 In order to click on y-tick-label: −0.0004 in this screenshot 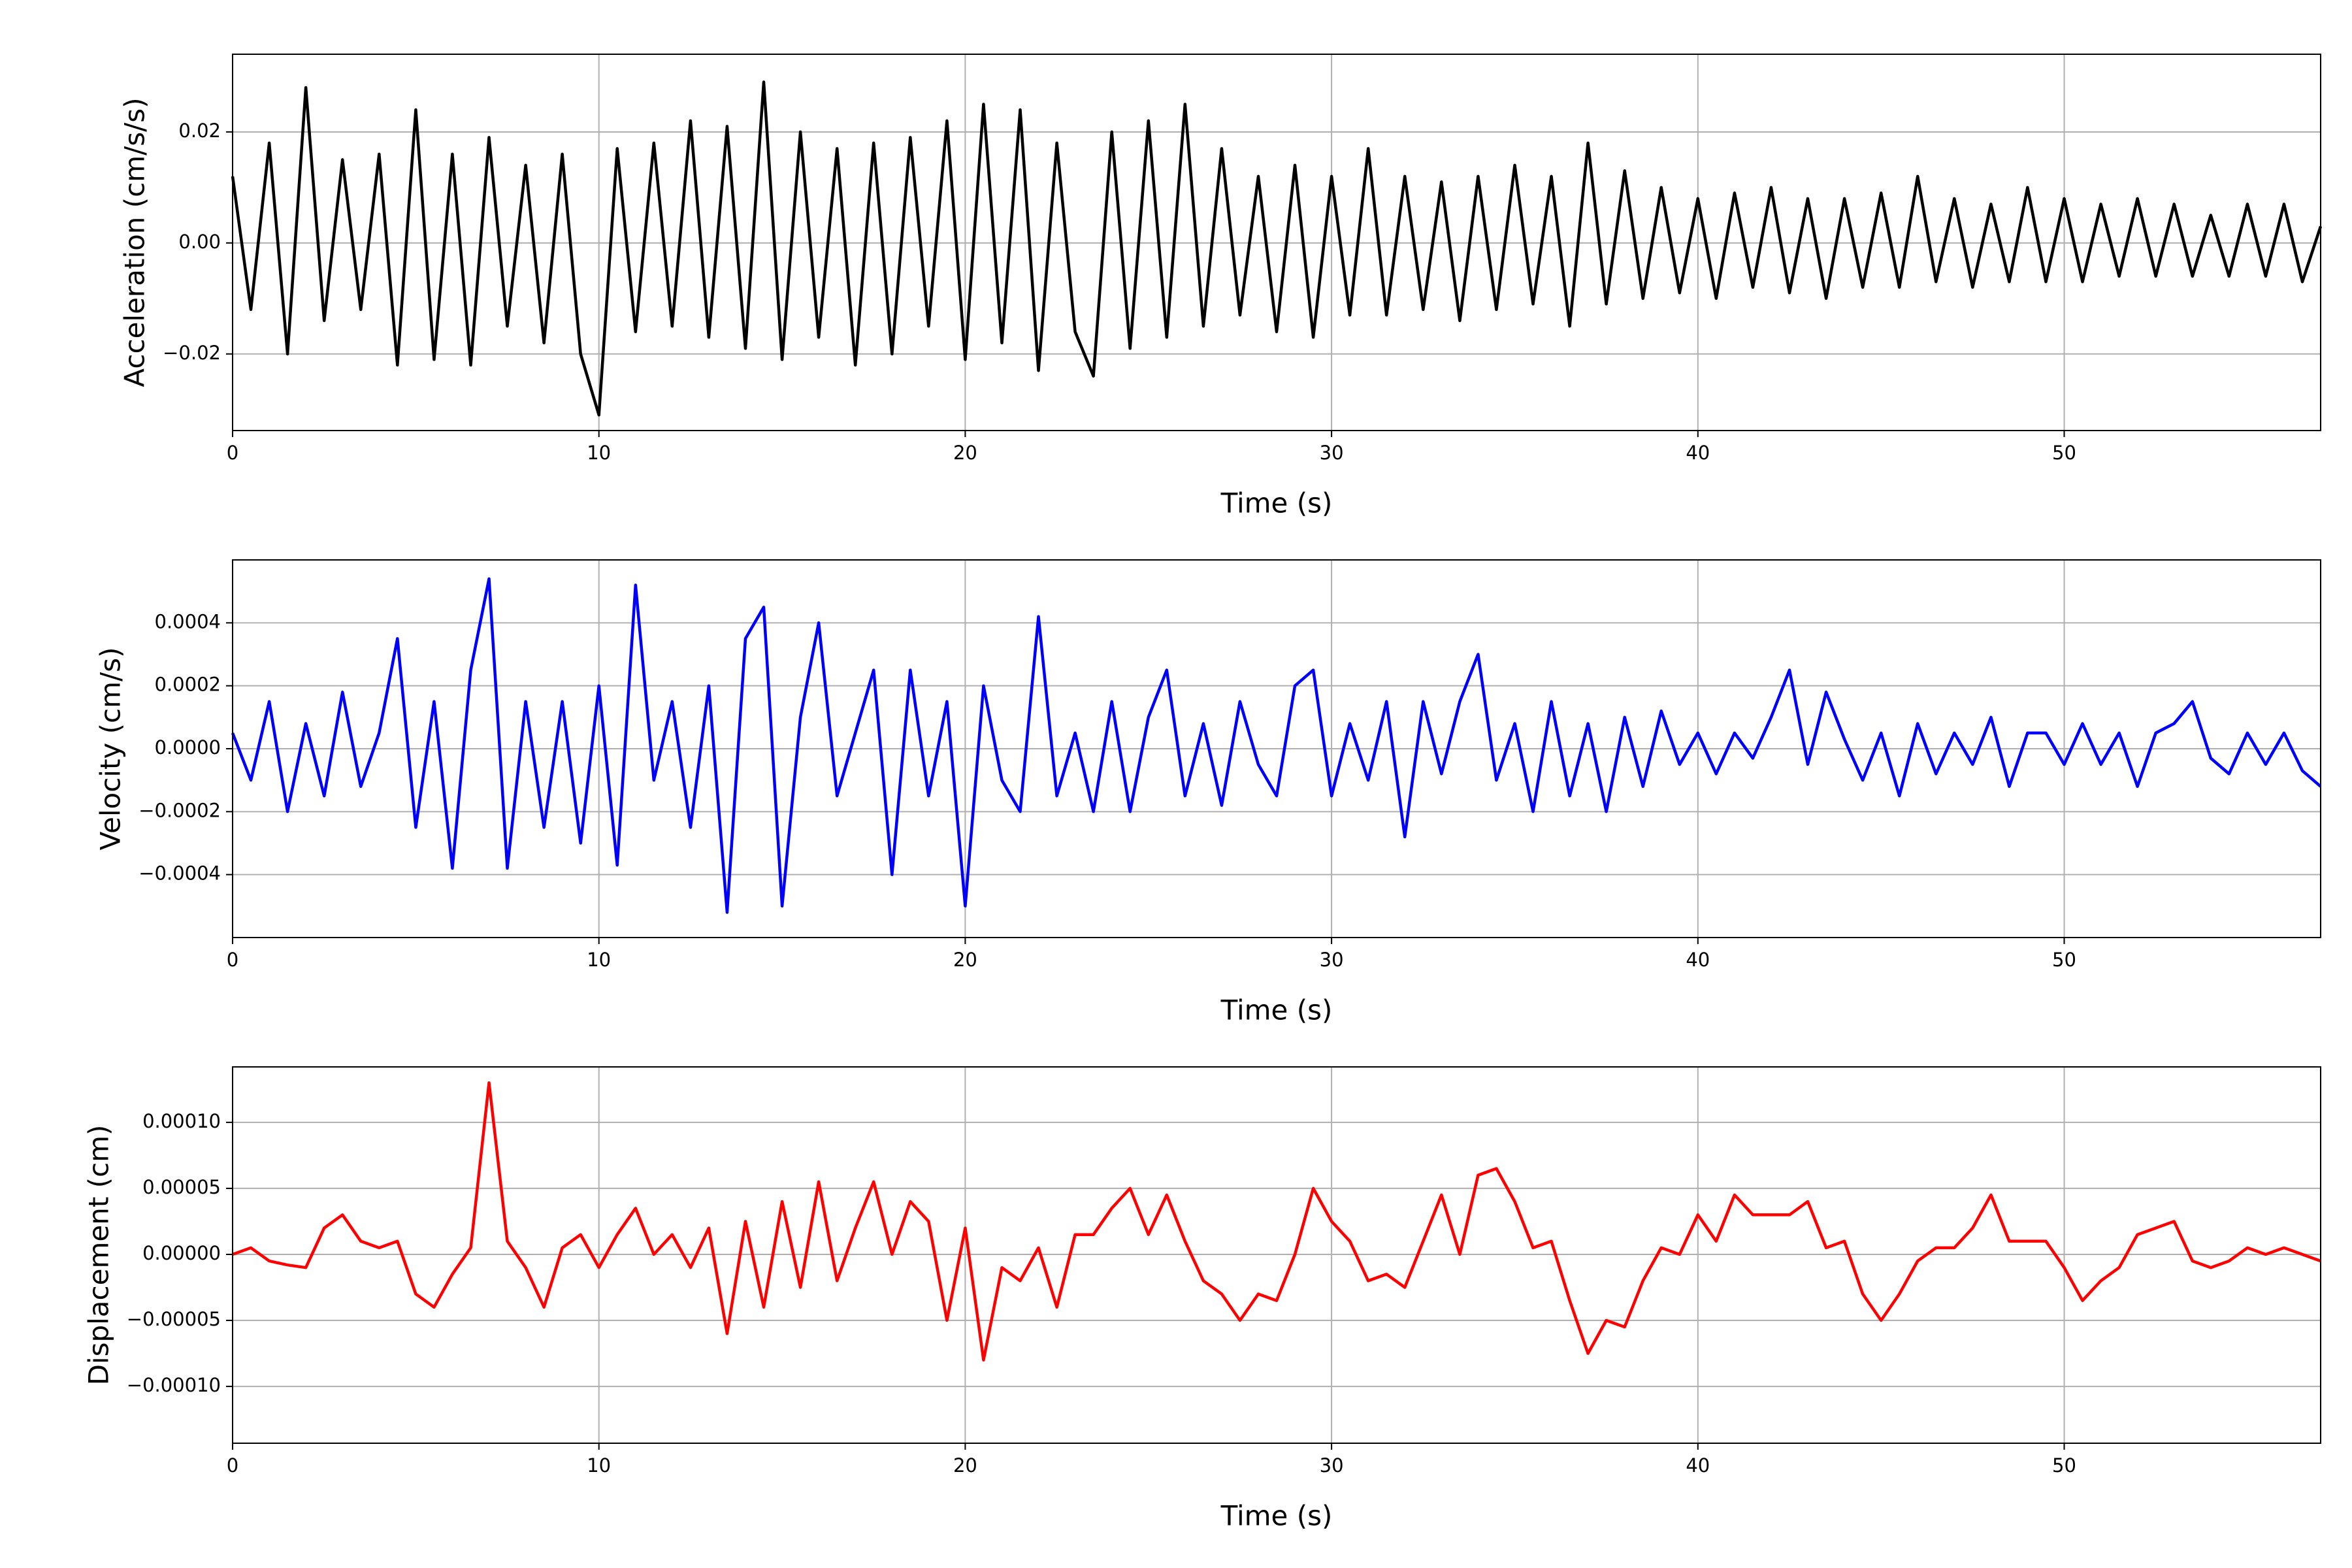, I will do `click(180, 873)`.